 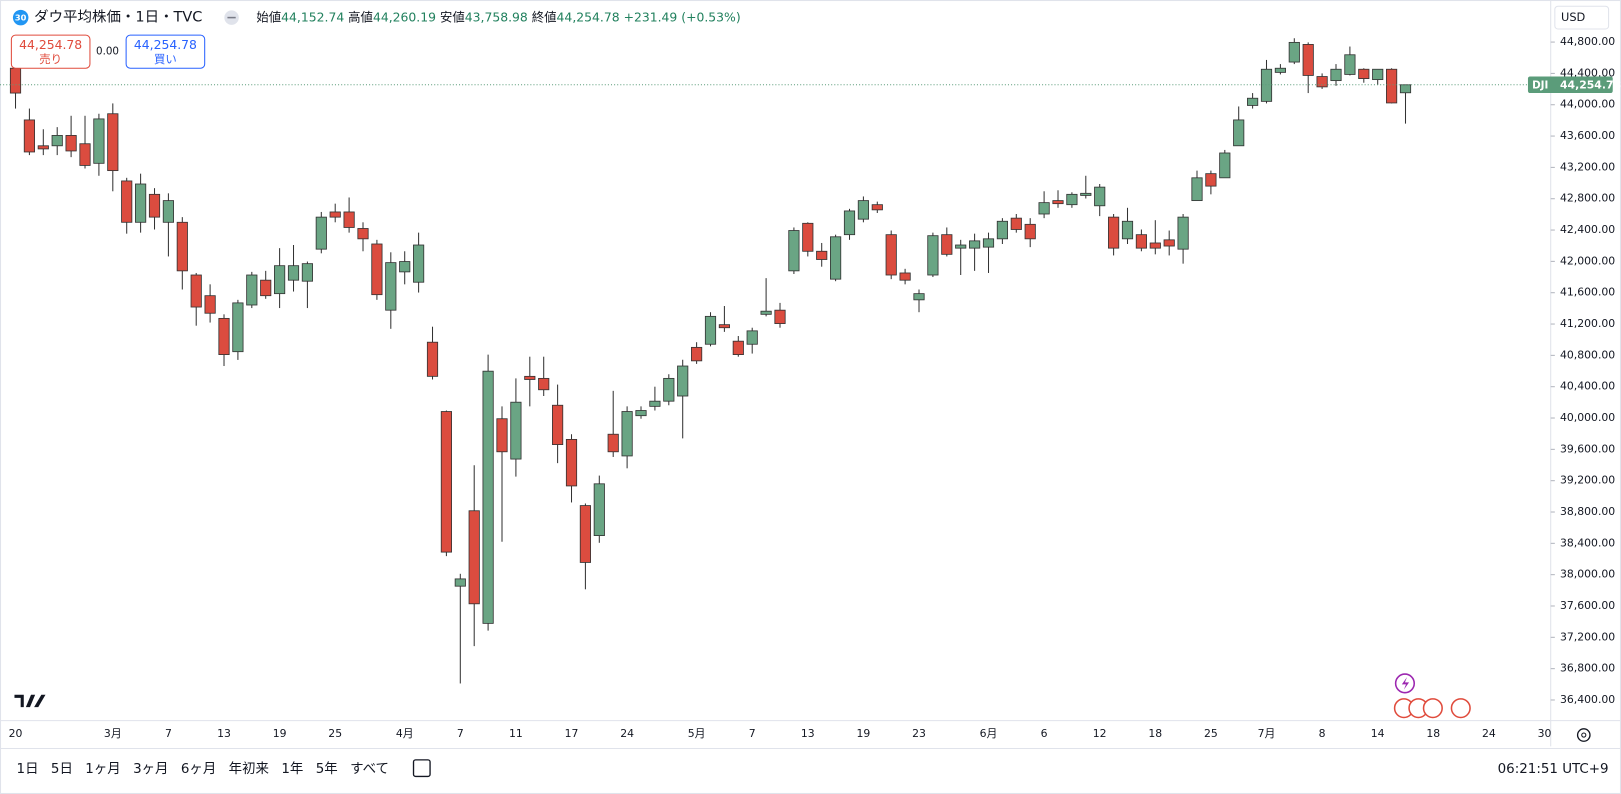 I want to click on range-button: すべて, so click(x=369, y=769).